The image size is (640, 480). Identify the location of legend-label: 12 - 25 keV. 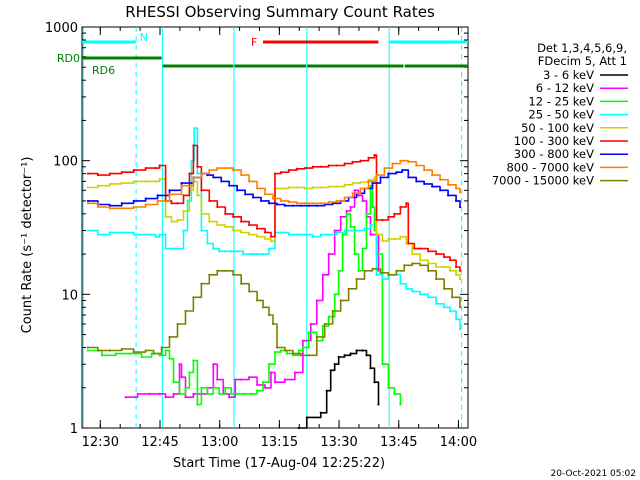
(561, 101).